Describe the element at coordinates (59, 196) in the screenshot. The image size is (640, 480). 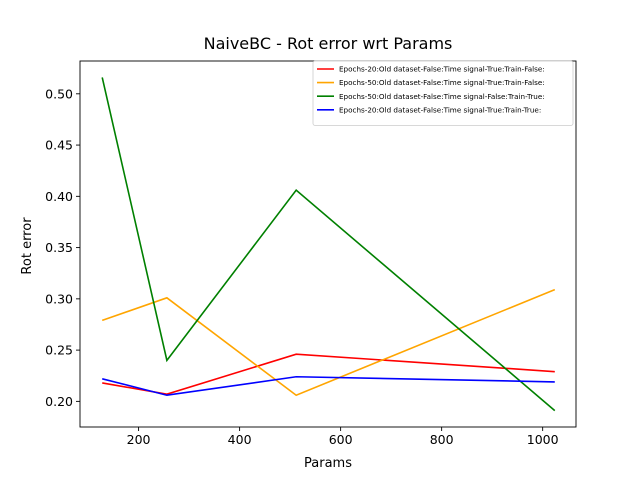
I see `y-tick-label: 0.40` at that location.